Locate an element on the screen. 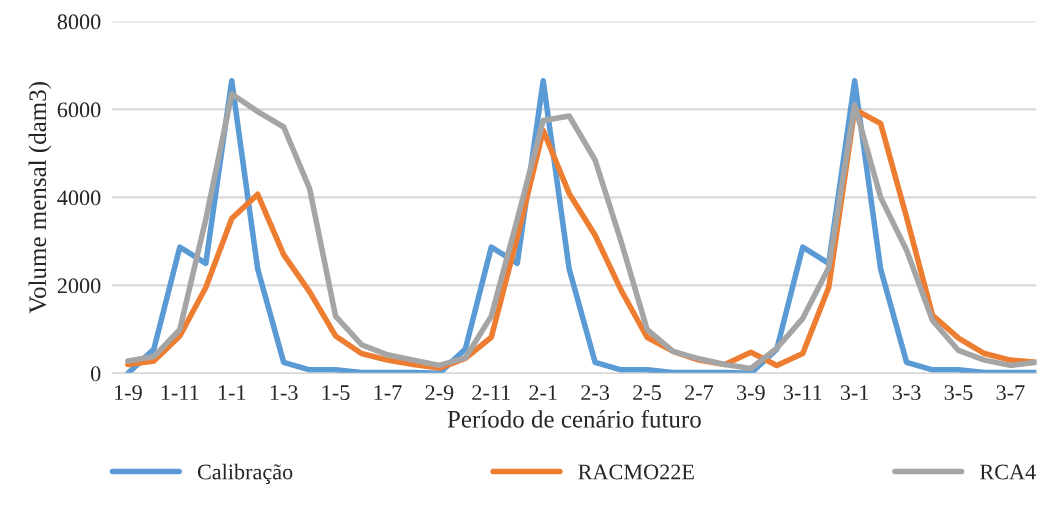  x-tick-label: 3-1 is located at coordinates (854, 393).